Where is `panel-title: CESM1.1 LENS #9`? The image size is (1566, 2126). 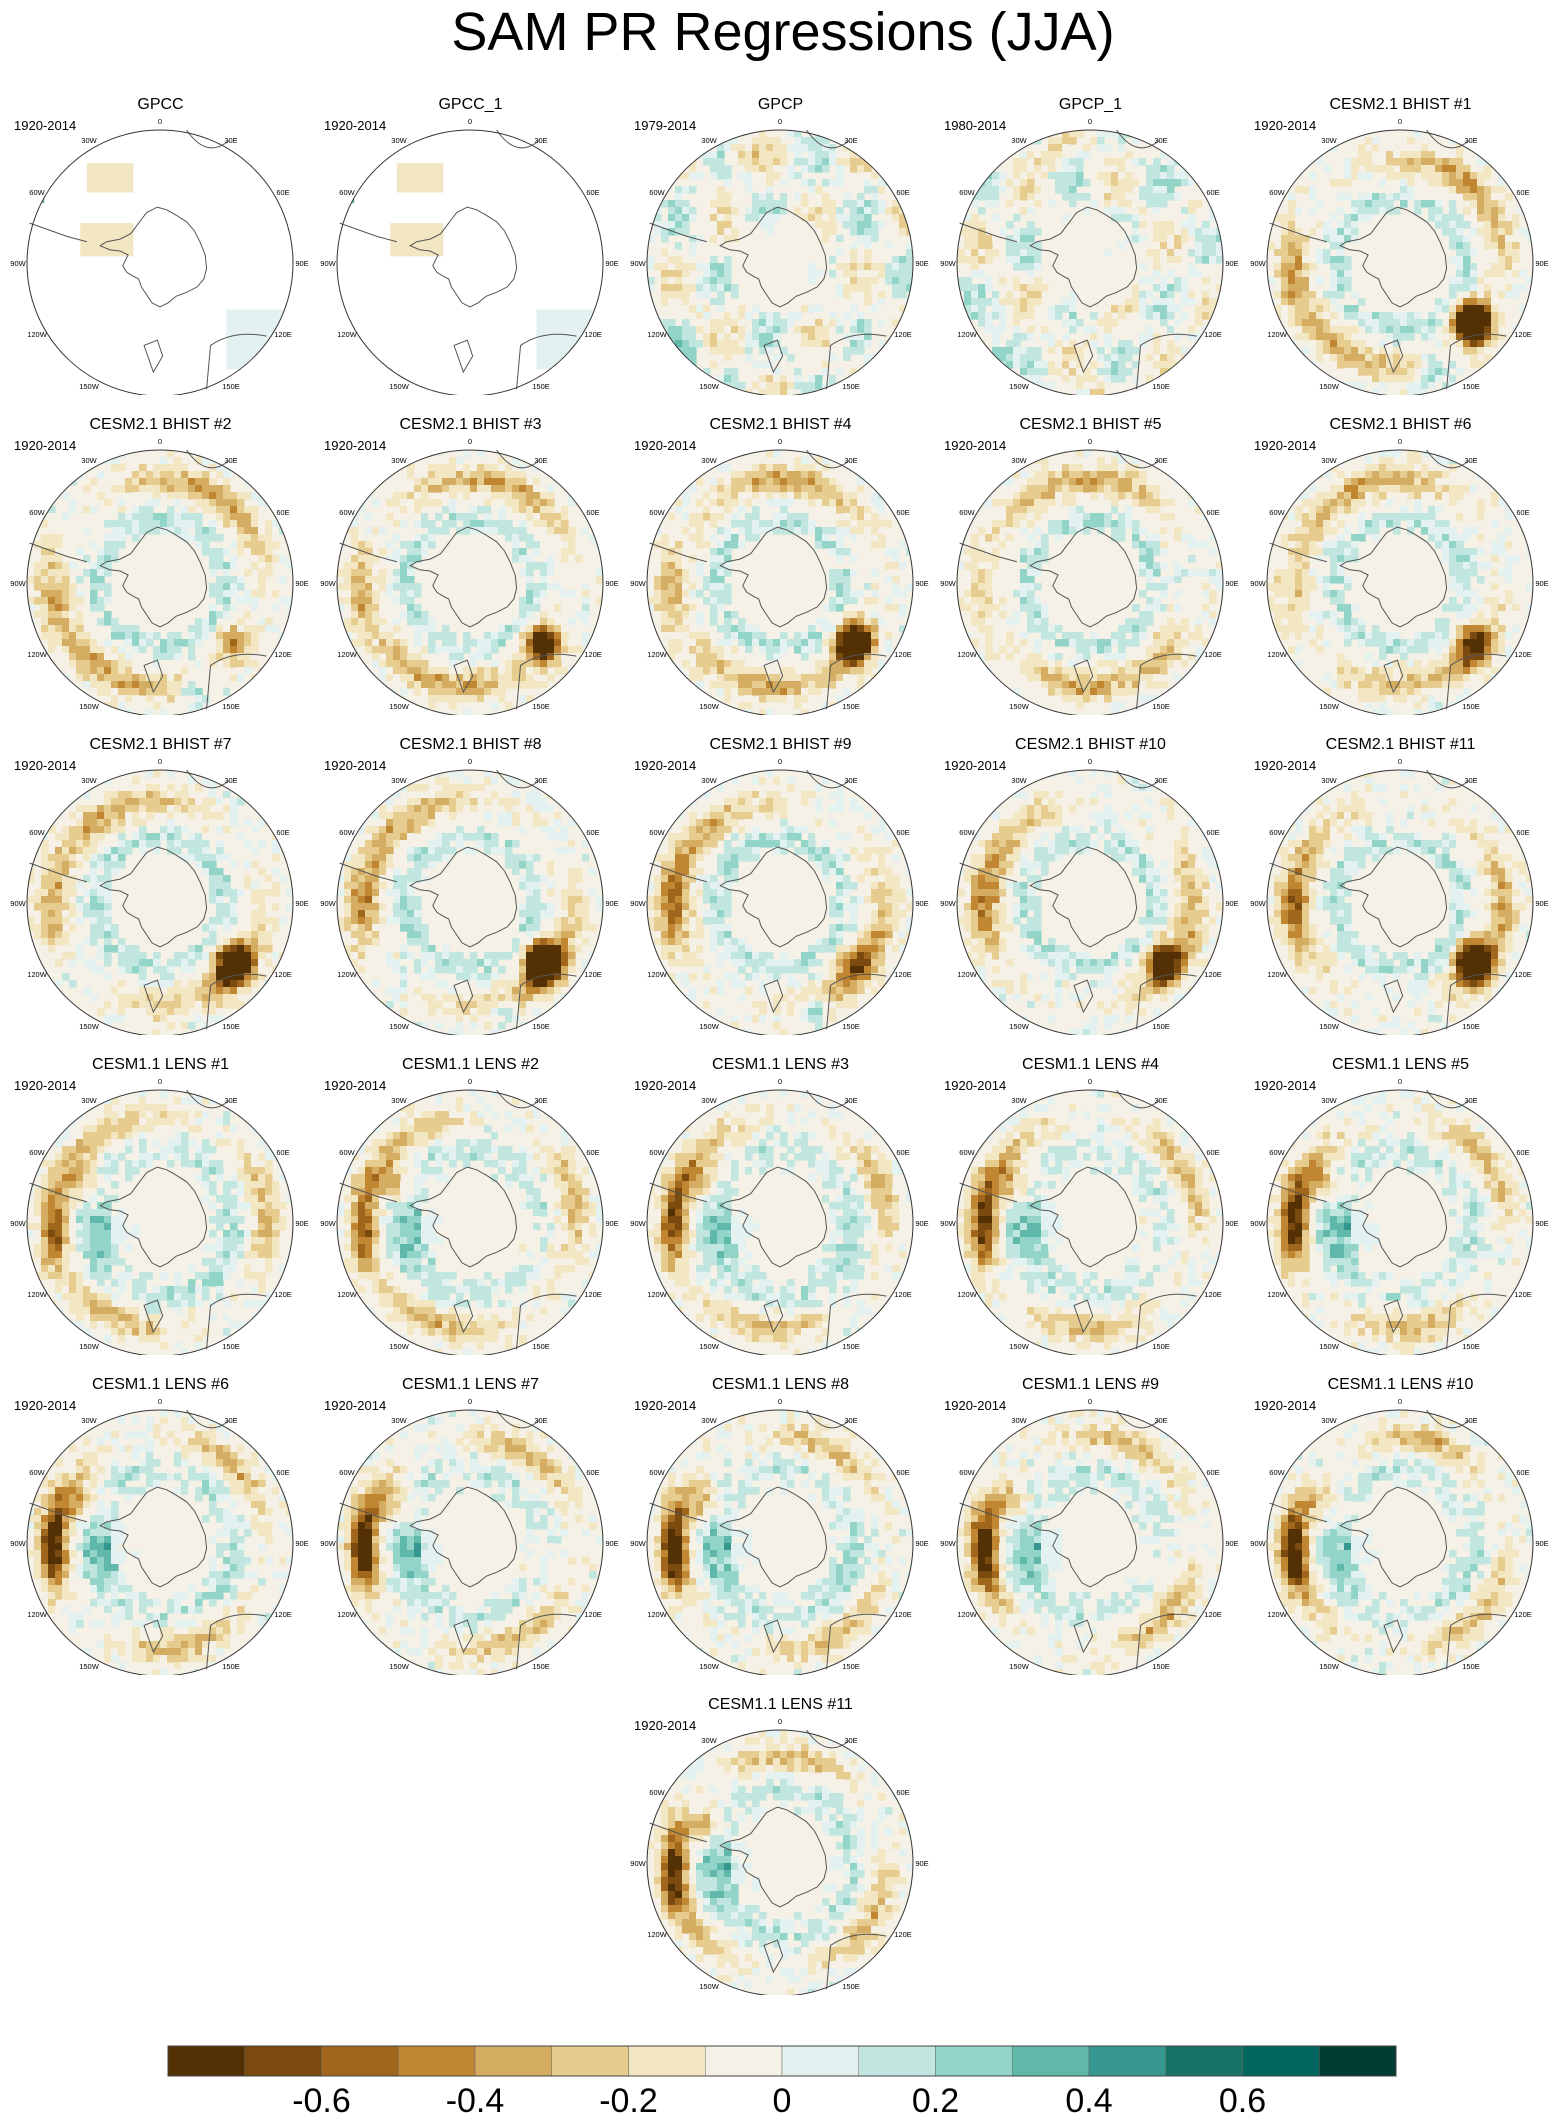
panel-title: CESM1.1 LENS #9 is located at coordinates (1090, 1384).